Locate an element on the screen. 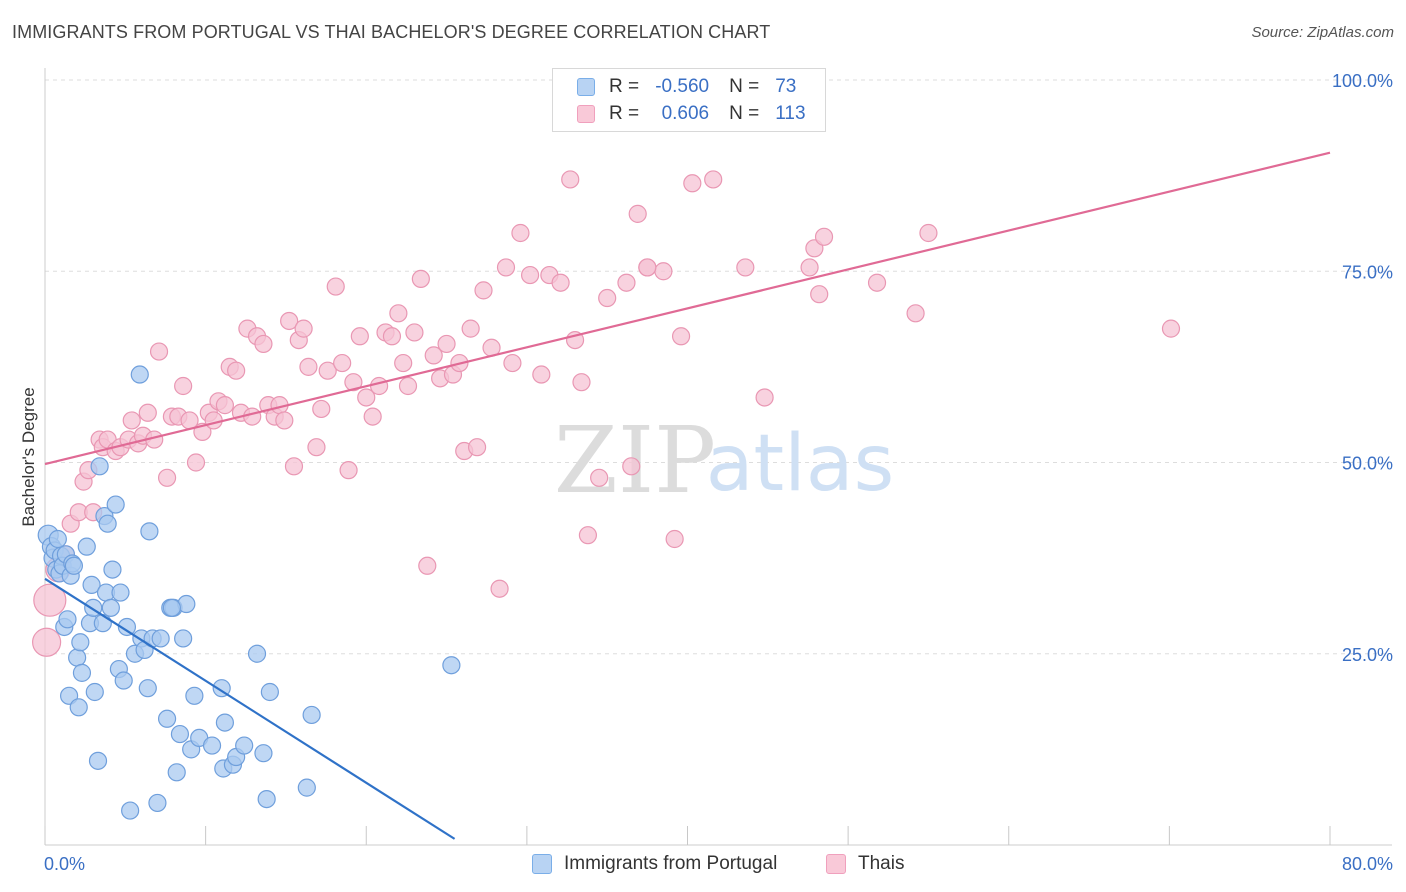 The image size is (1406, 892). x-tick-labels: 0.0% 80.0% is located at coordinates (718, 864).